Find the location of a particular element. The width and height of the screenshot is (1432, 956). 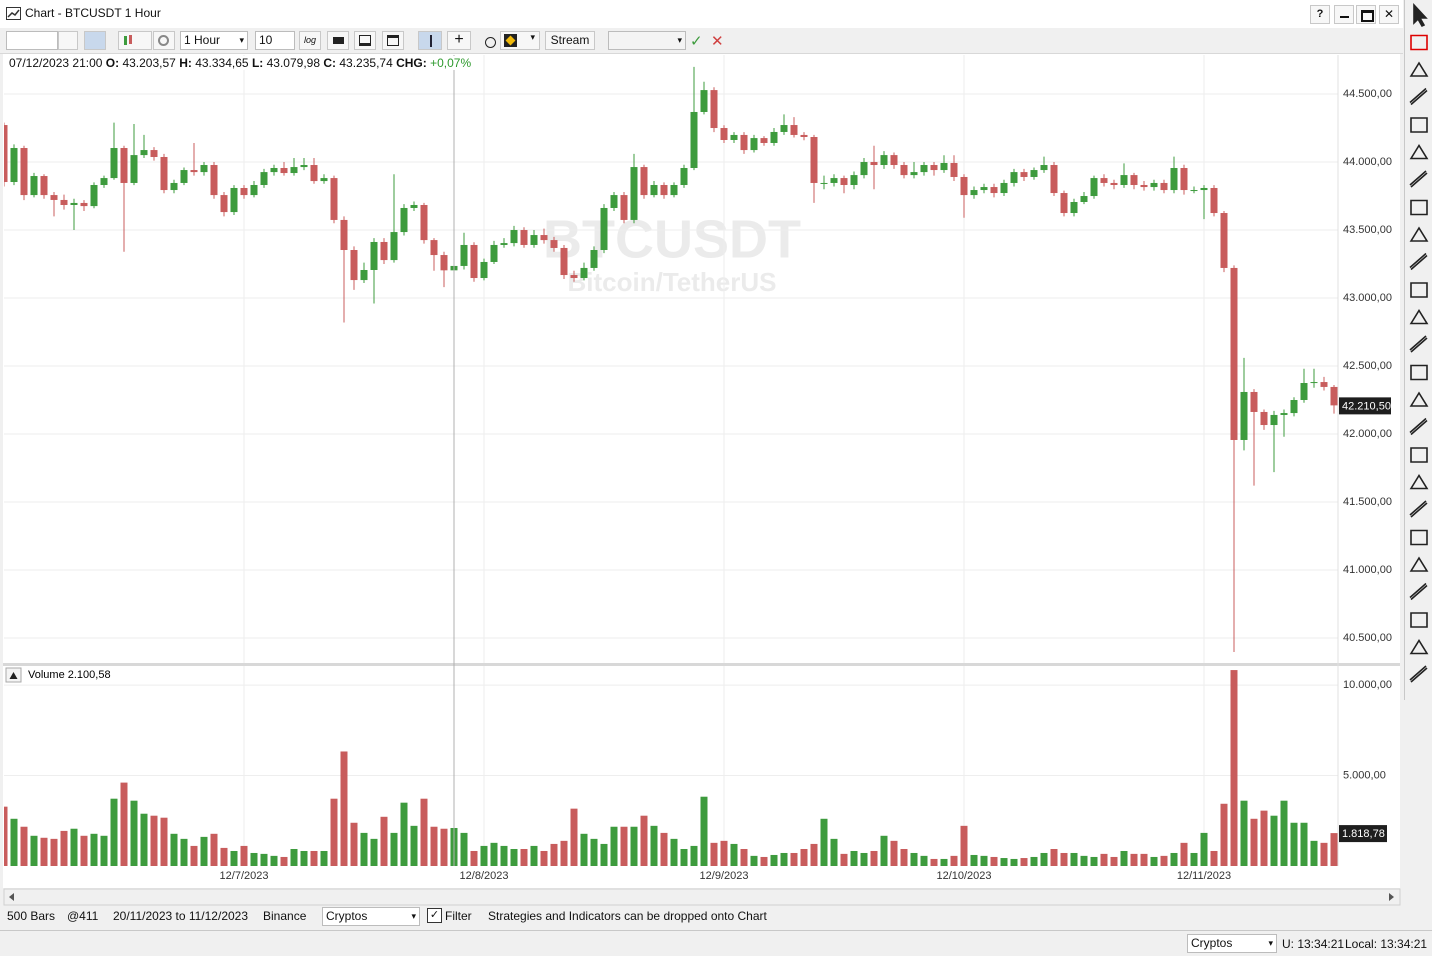

maximize-button is located at coordinates (1366, 14).